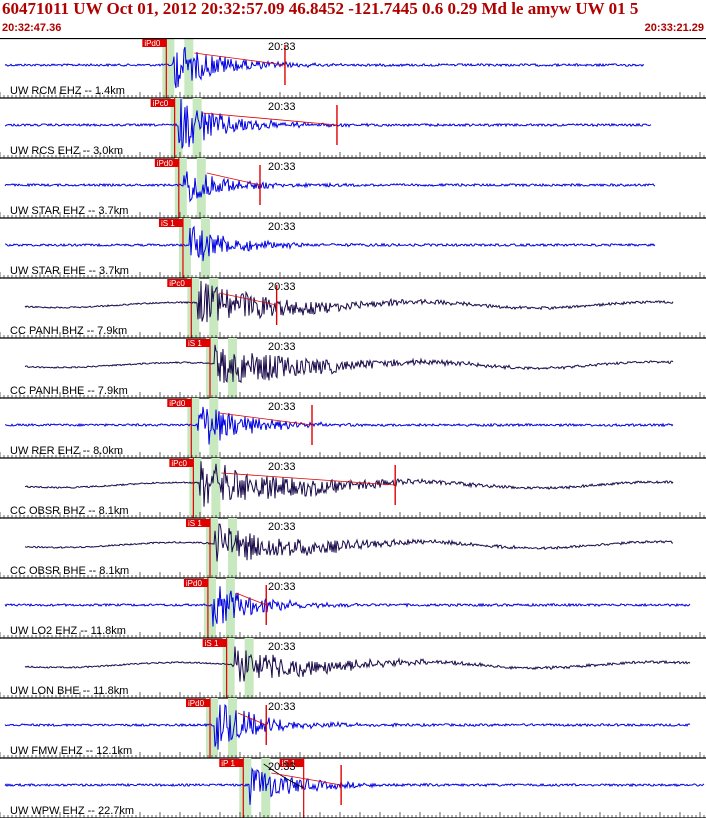 The height and width of the screenshot is (818, 706). I want to click on trace-panel: iPd0 20:33 UW LO2 EHZ -- 11.8km, so click(353, 608).